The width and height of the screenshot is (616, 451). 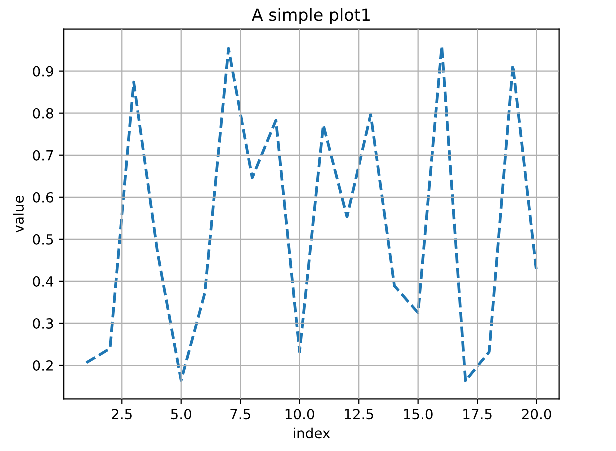 I want to click on x-tick-label: 5.0, so click(x=181, y=414).